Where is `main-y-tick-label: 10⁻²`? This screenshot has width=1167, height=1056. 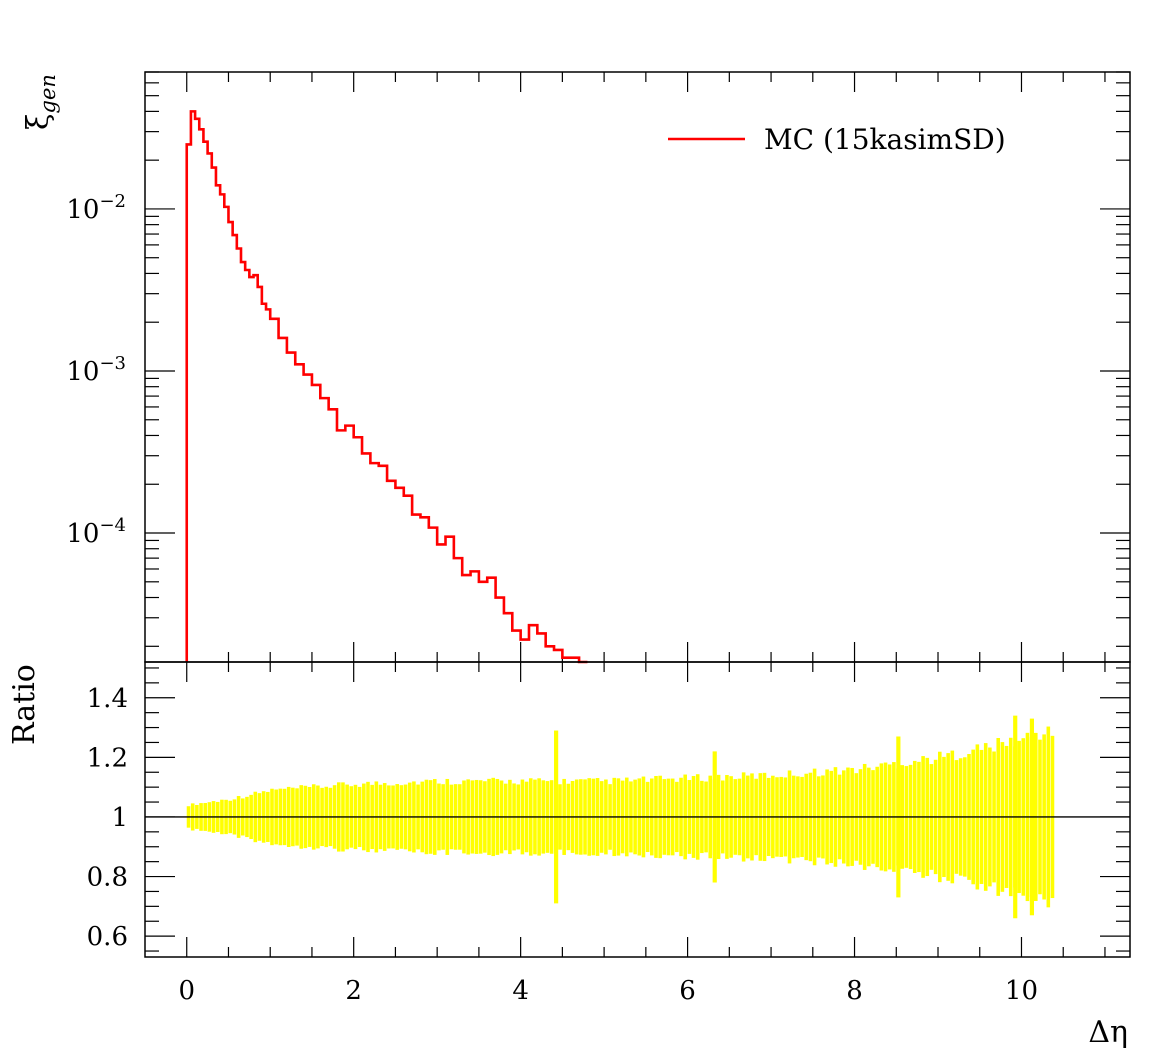 main-y-tick-label: 10⁻² is located at coordinates (96, 208).